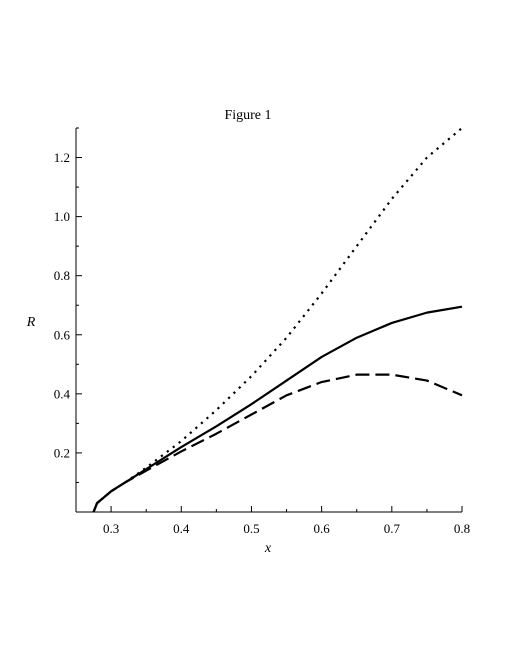 Image resolution: width=510 pixels, height=660 pixels. What do you see at coordinates (462, 528) in the screenshot?
I see `x-tick-label: 0.8` at bounding box center [462, 528].